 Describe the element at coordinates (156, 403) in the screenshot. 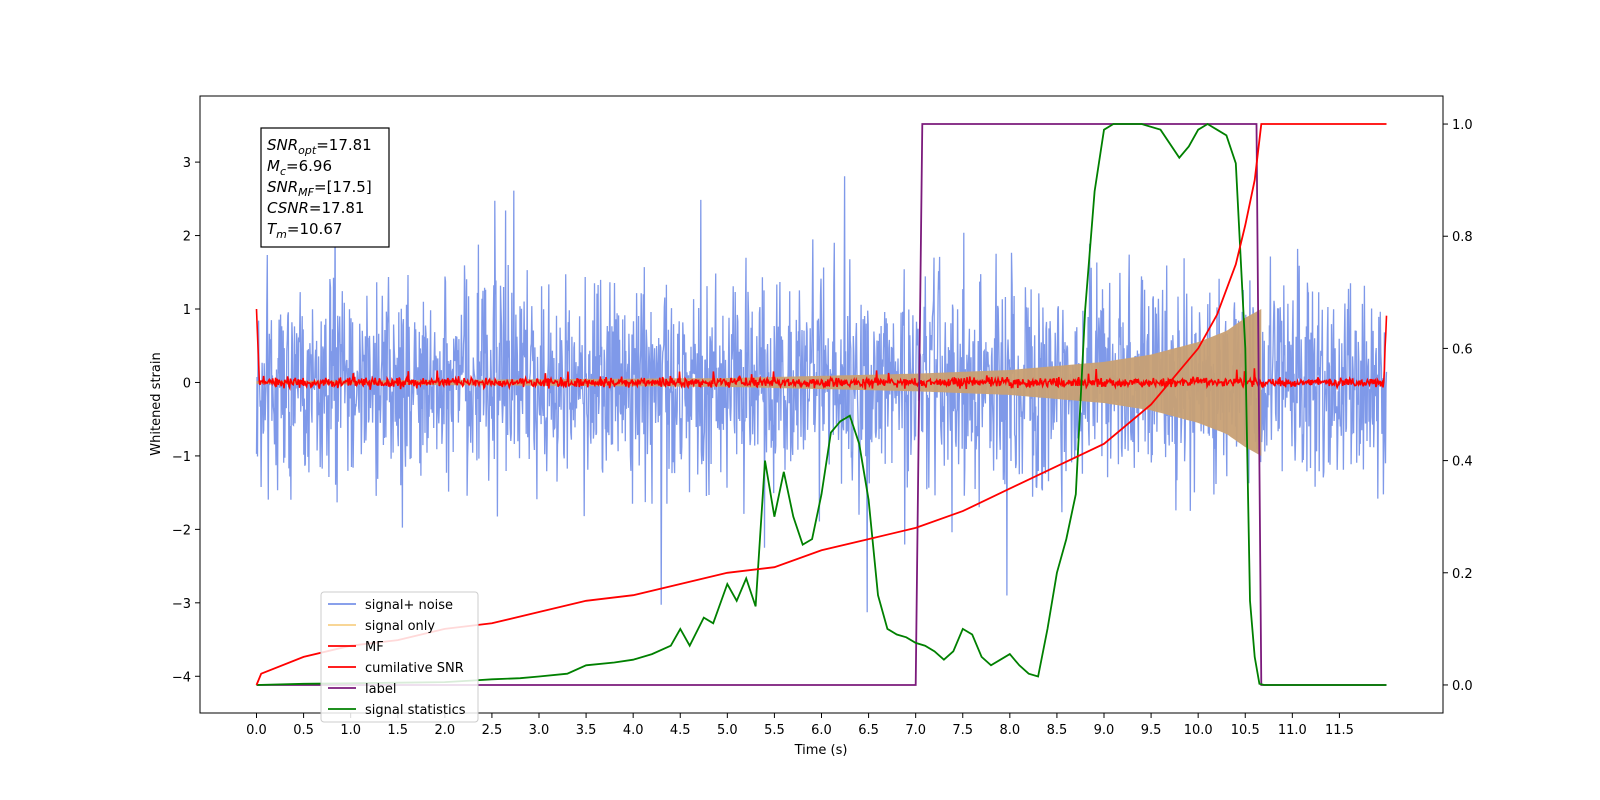

I see `y-axis-label: Whitened strain` at that location.